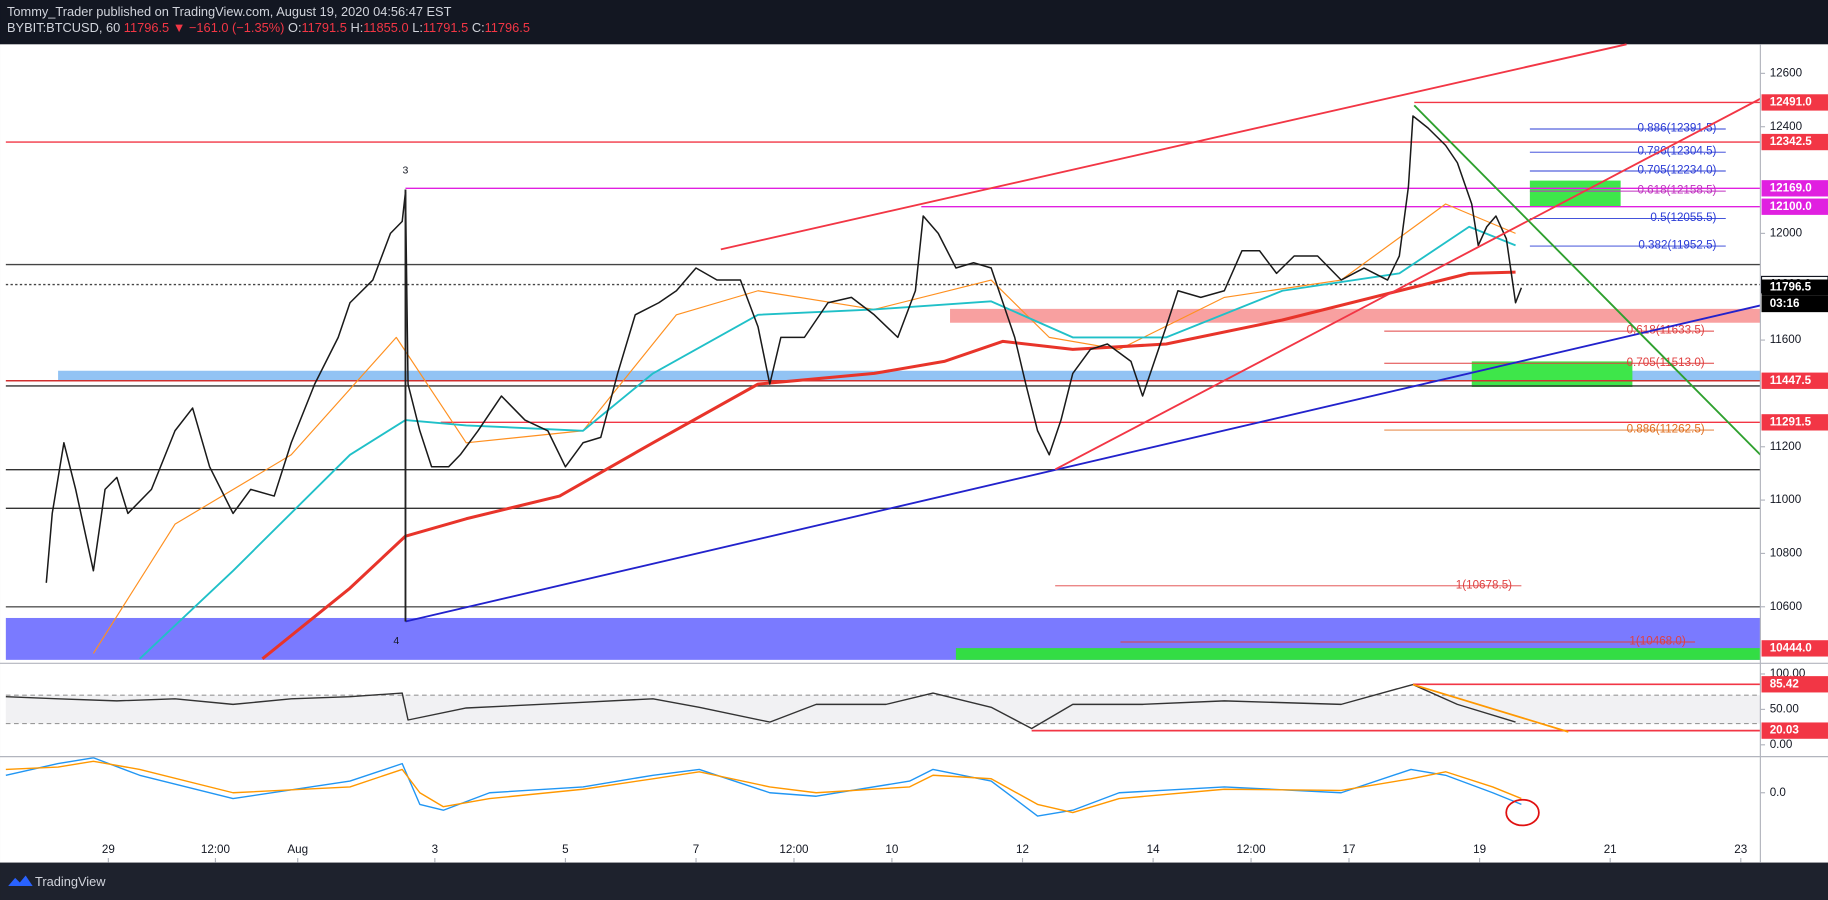  I want to click on price-tag-label: 10444.0, so click(1791, 647).